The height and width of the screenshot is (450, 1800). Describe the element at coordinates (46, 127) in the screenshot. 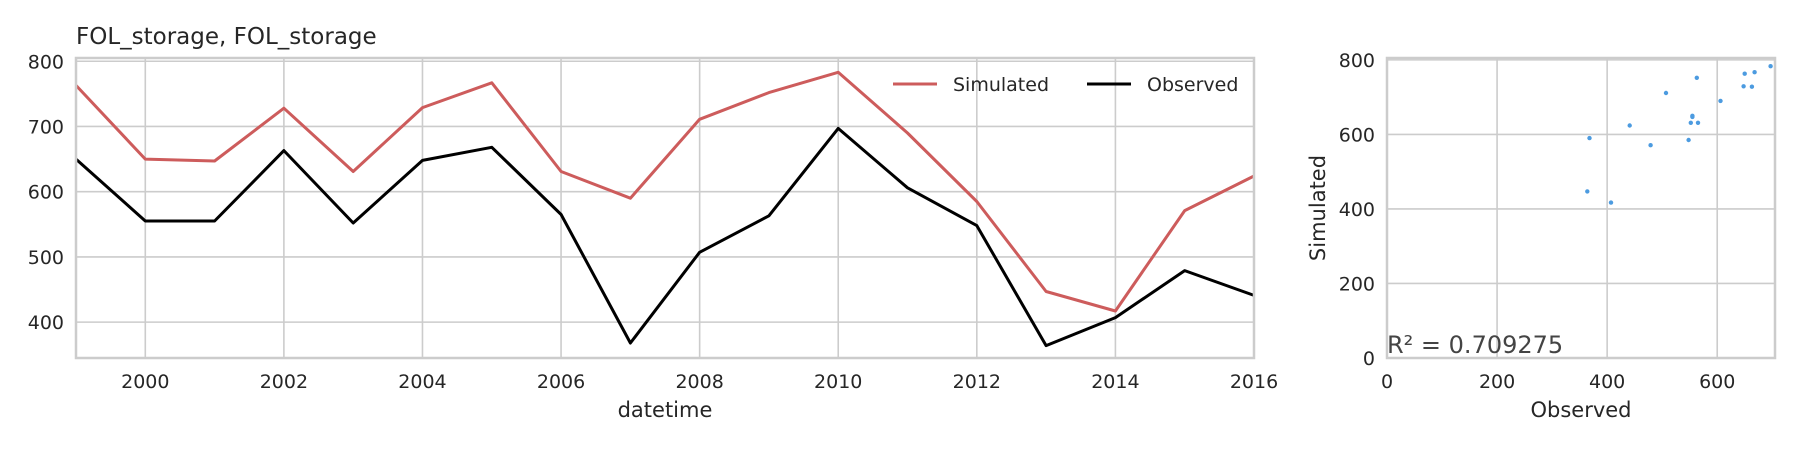

I see `y-tick-label: 700` at that location.